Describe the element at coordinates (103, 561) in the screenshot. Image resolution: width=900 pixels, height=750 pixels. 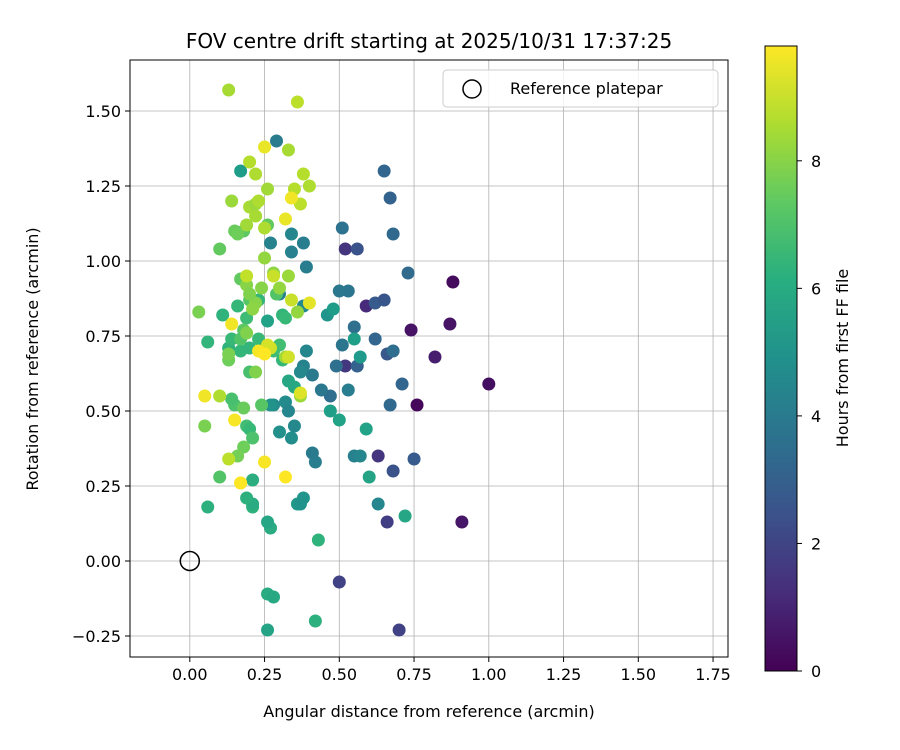
I see `y-tick-label: 0.00` at that location.